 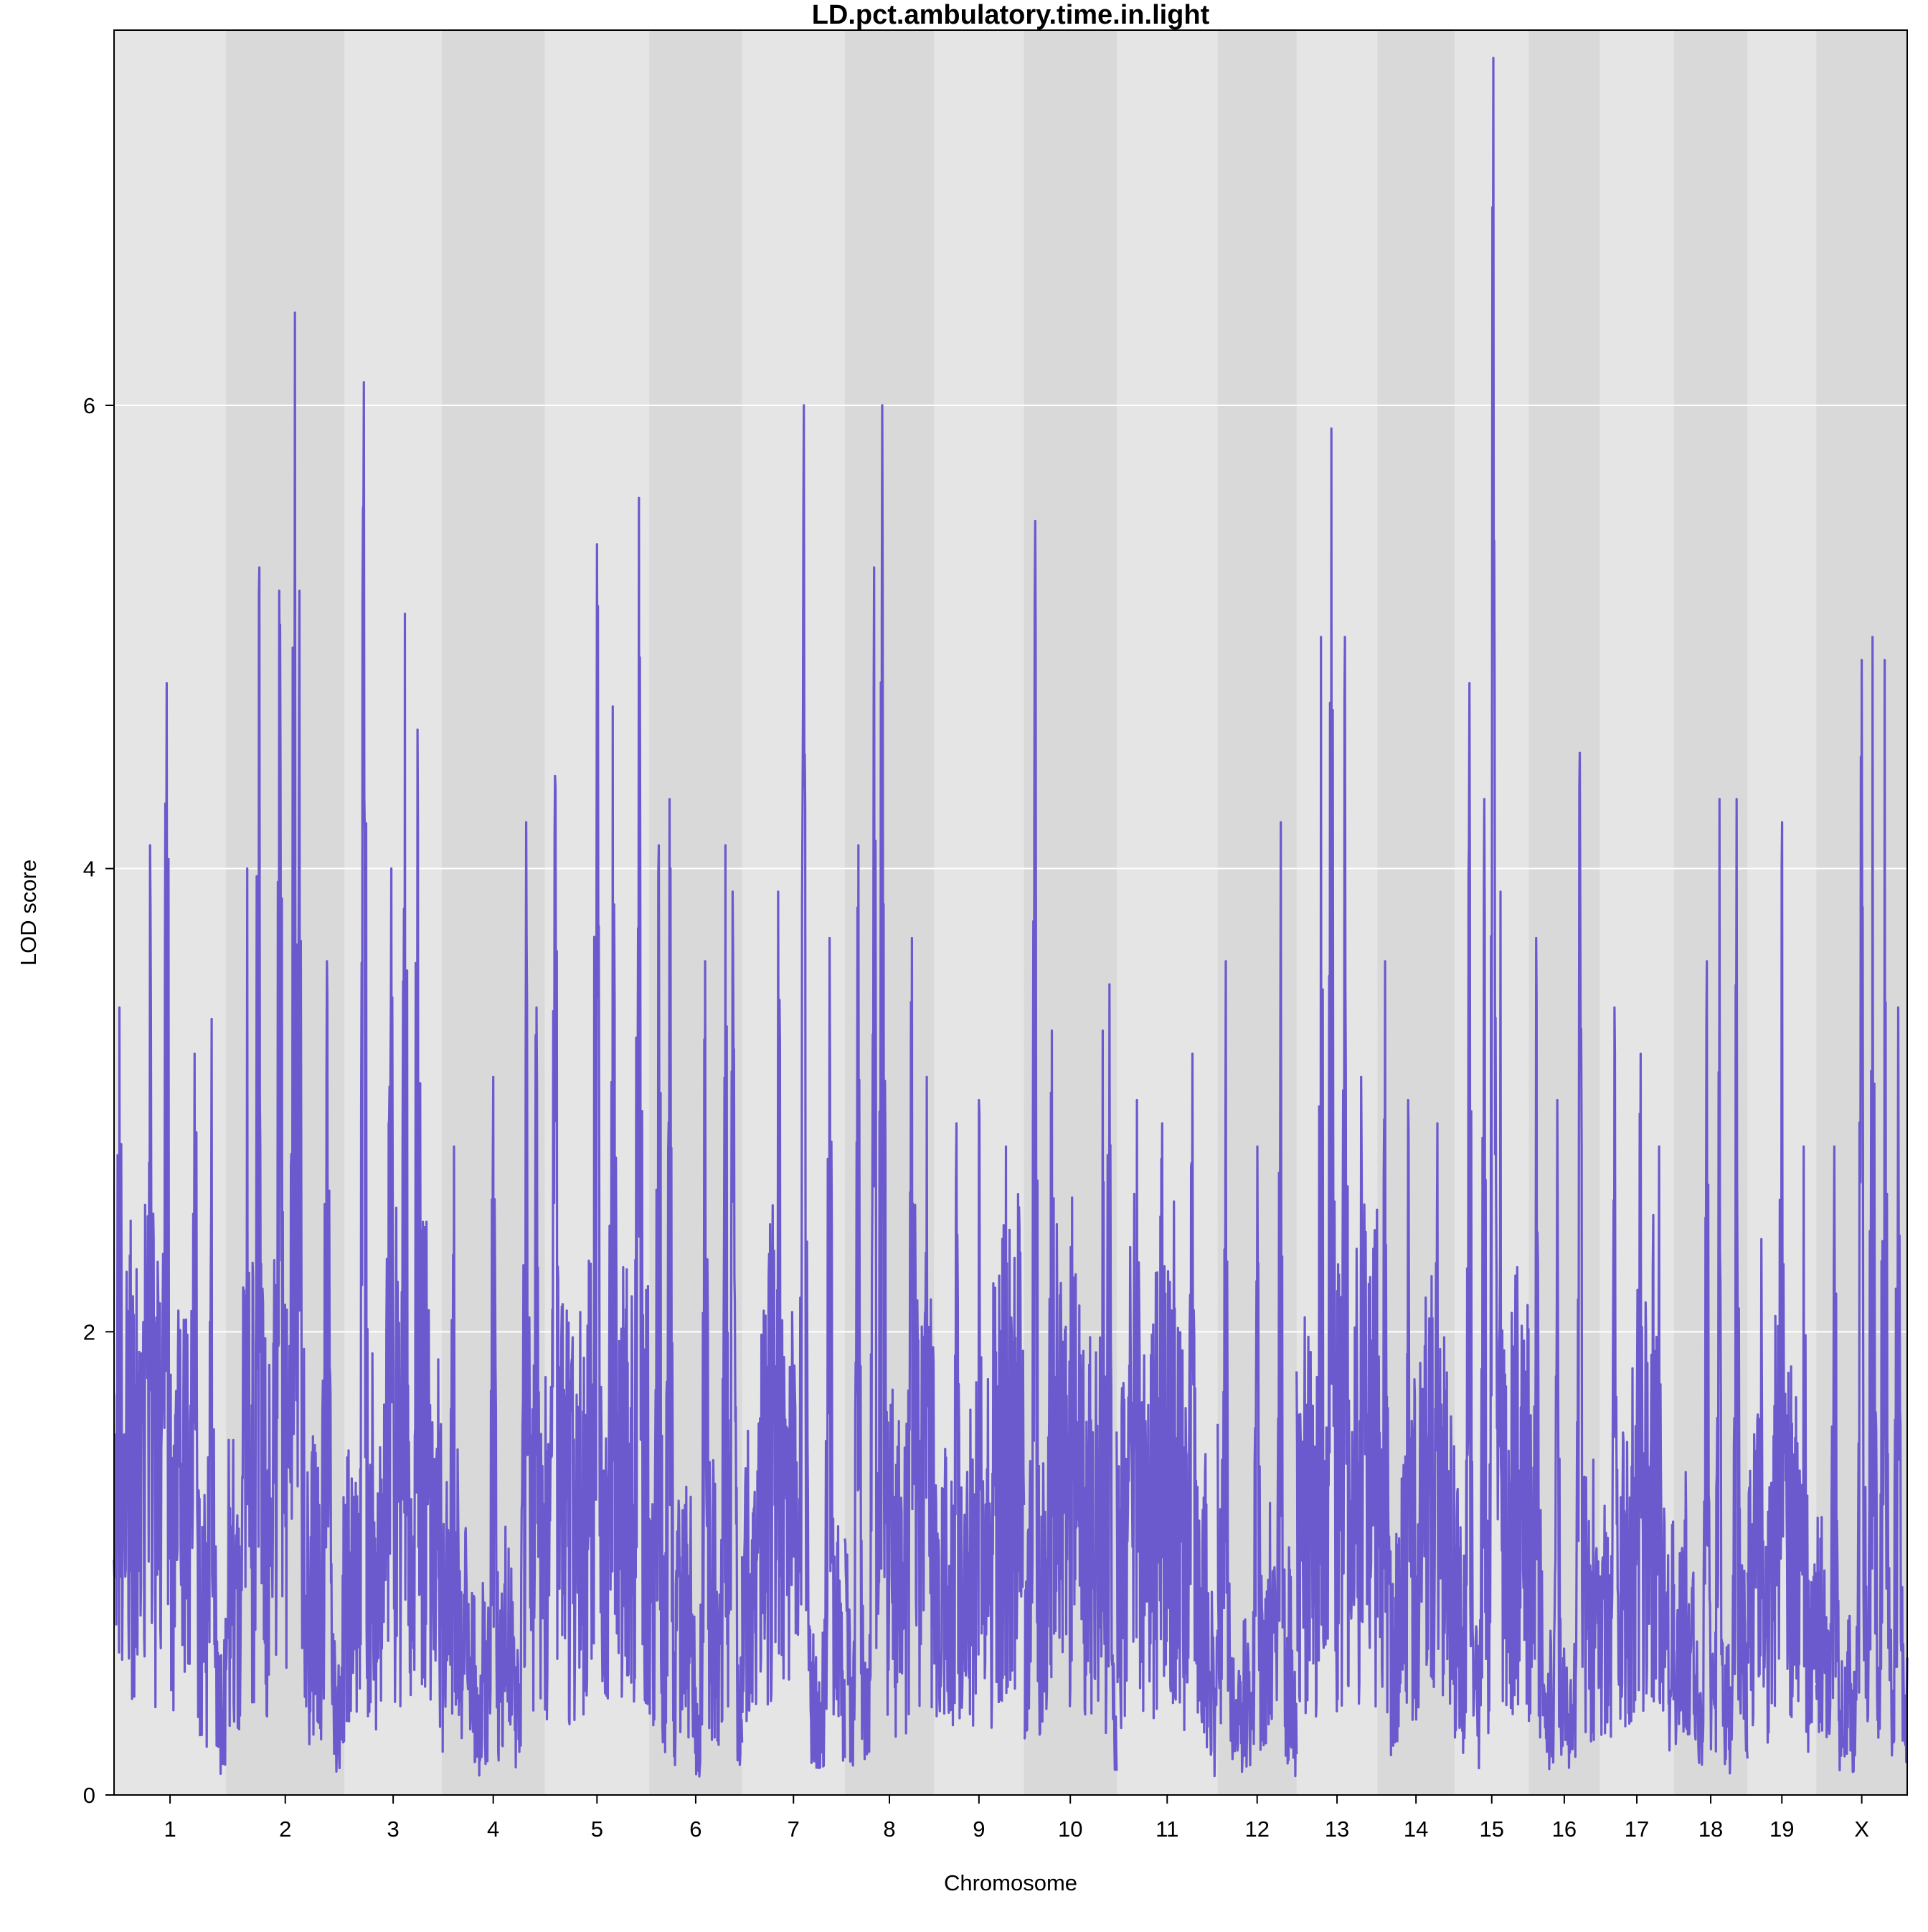 I want to click on x-axis-label: Chromosome, so click(x=1010, y=1882).